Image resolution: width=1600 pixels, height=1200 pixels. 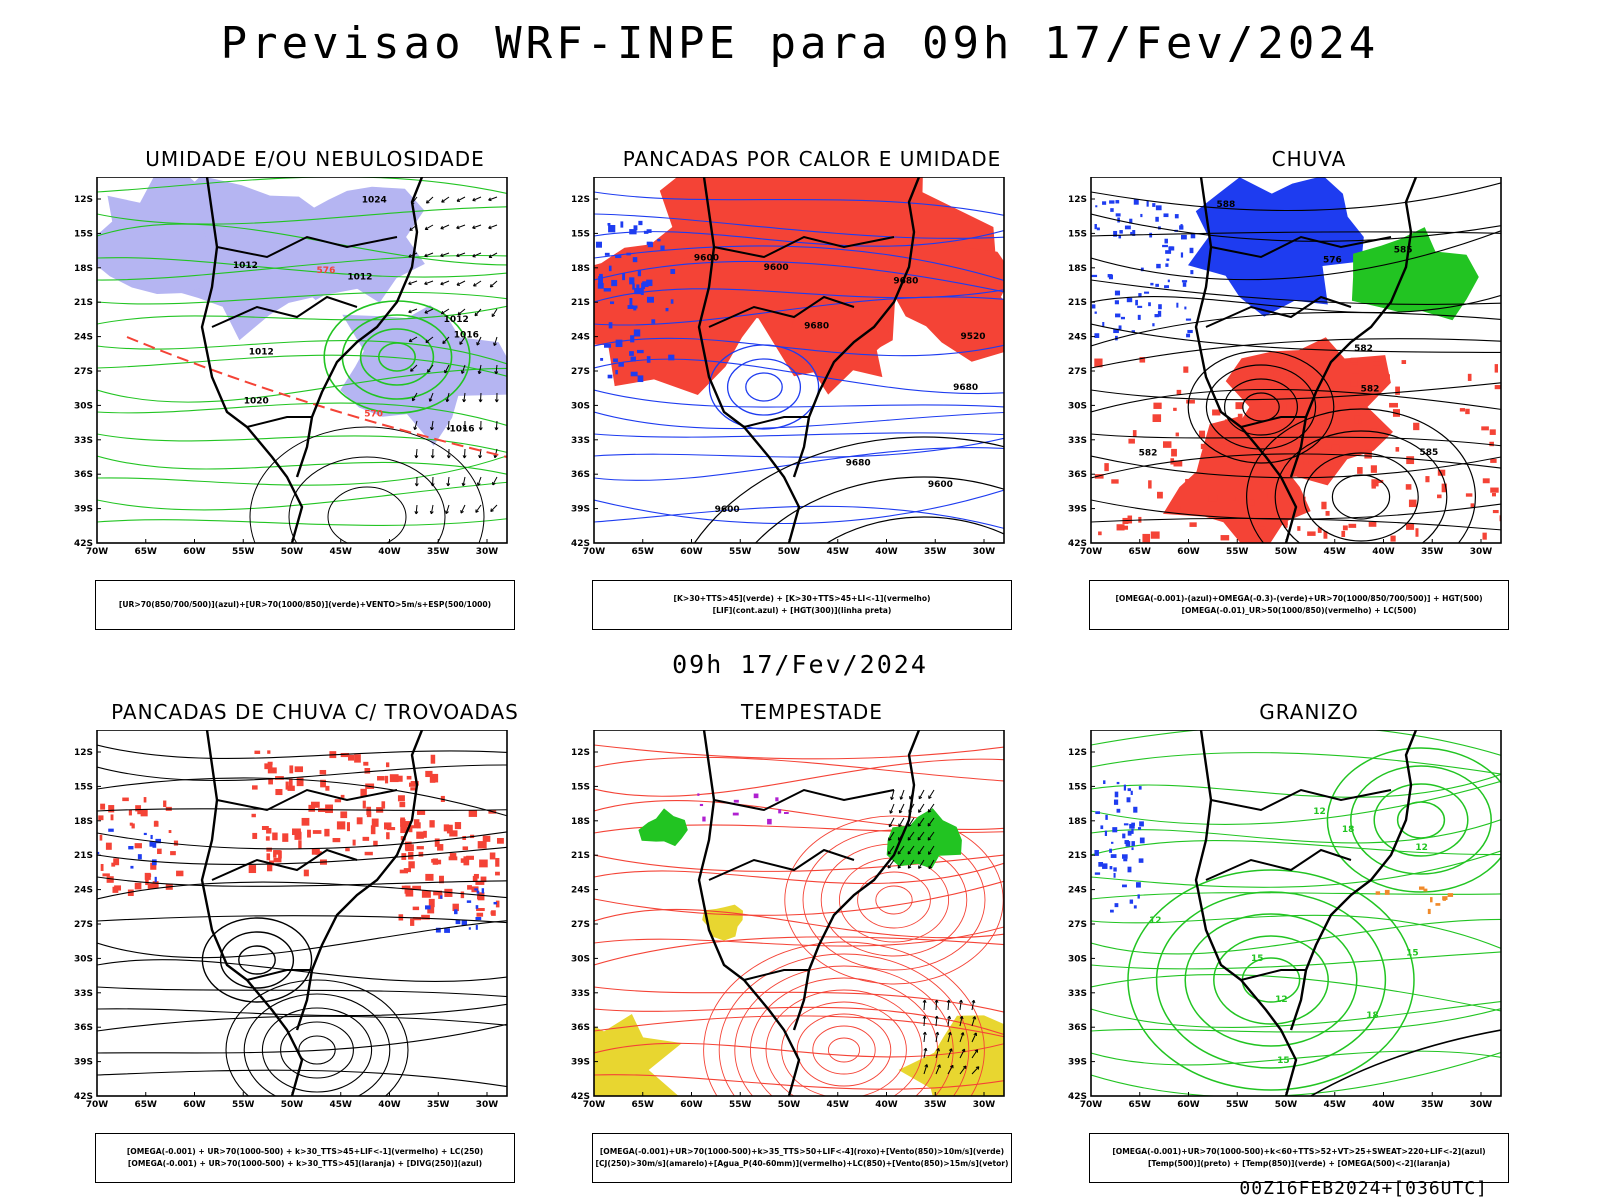 I want to click on contour-label: 9680, so click(x=905, y=282).